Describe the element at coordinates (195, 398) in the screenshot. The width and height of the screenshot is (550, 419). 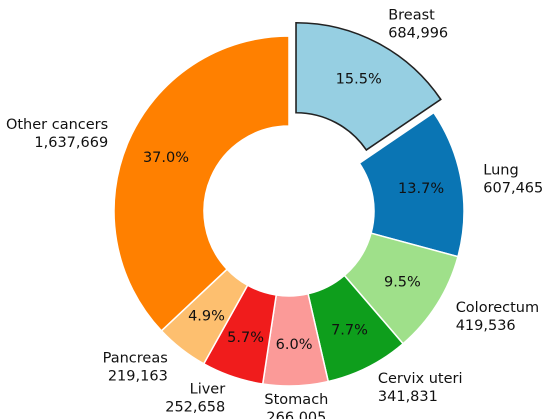
I see `label-liver: Liver 252,658` at that location.